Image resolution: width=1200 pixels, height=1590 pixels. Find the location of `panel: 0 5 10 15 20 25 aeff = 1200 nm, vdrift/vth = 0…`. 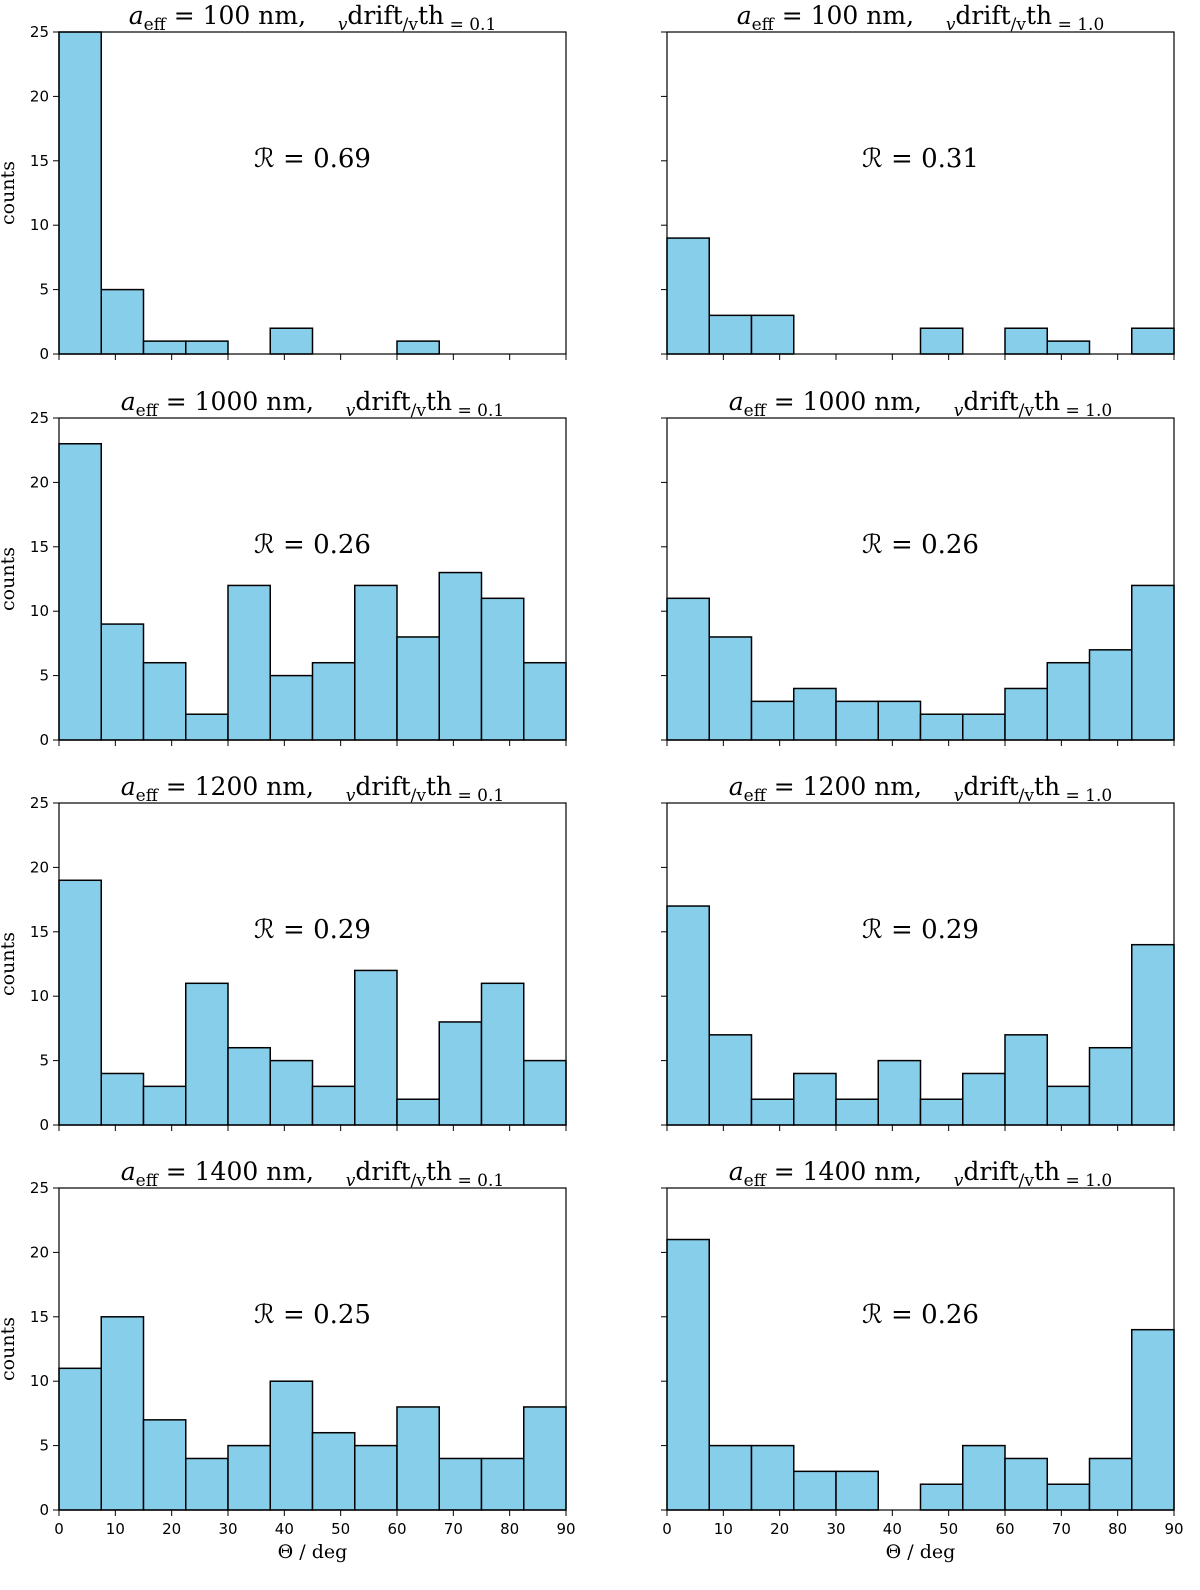

panel: 0 5 10 15 20 25 aeff = 1200 nm, vdrift/vth = 0… is located at coordinates (283, 953).